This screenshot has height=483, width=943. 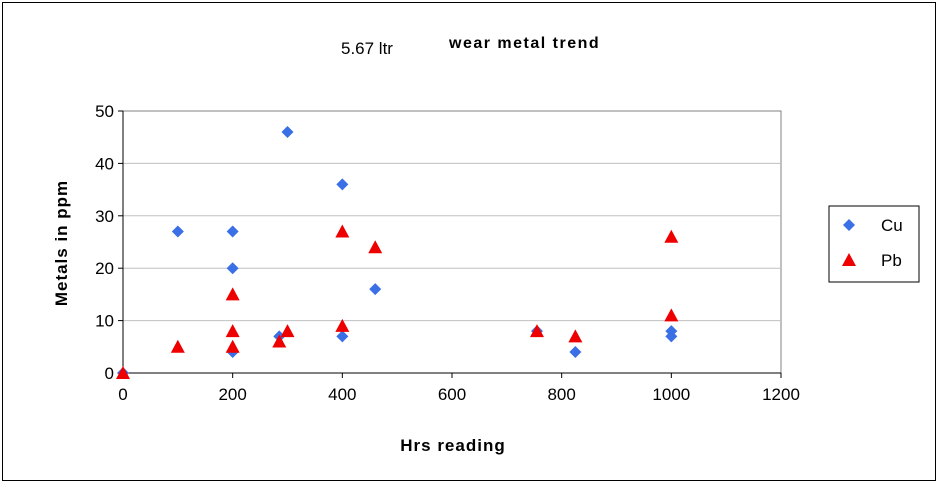 I want to click on legend-label-pb: Pb, so click(x=891, y=260).